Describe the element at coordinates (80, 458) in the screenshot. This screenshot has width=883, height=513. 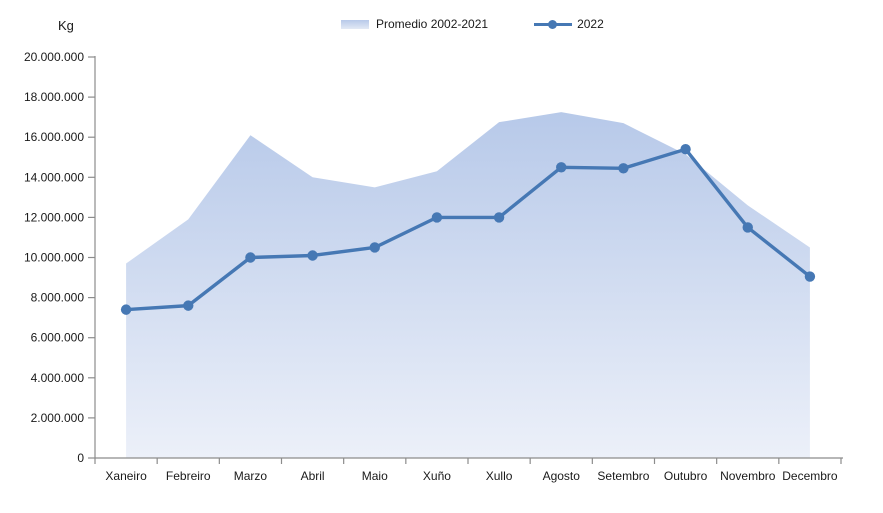
I see `y-tick-label: 0` at that location.